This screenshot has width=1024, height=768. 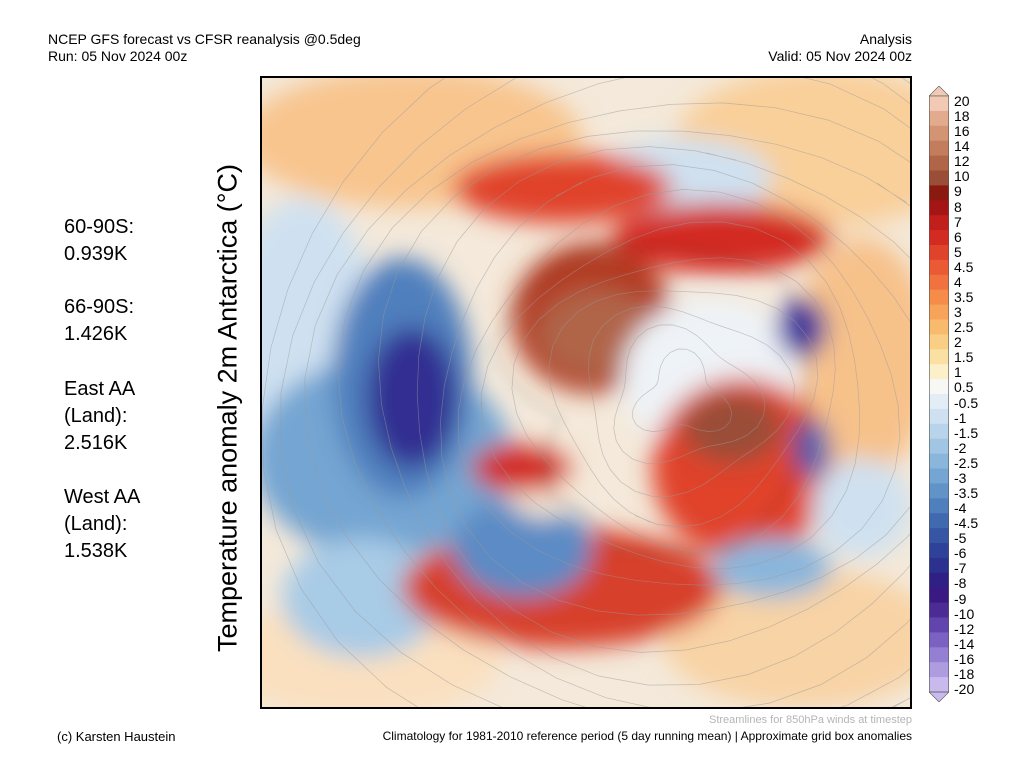 I want to click on variable-label: Temperature anomaly 2m Antarctica (°C), so click(x=227, y=408).